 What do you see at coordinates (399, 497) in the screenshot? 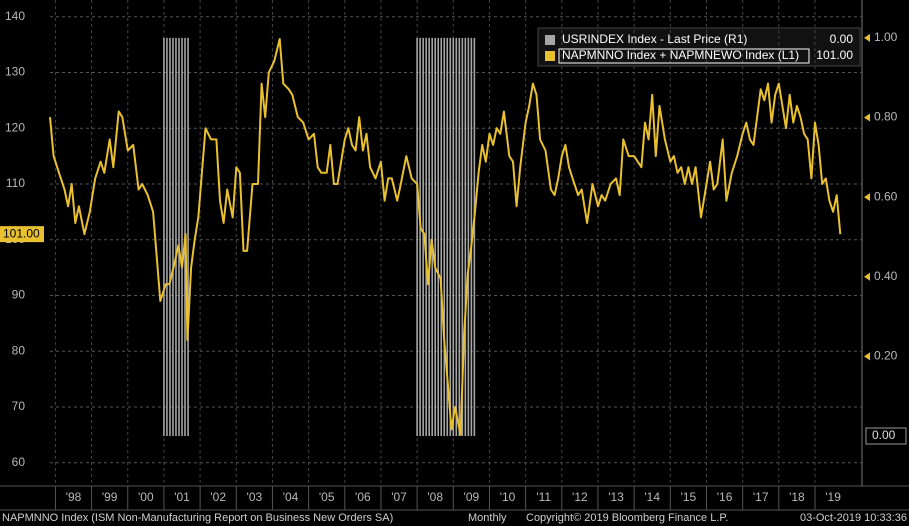
I see `x-tick-label: '07` at bounding box center [399, 497].